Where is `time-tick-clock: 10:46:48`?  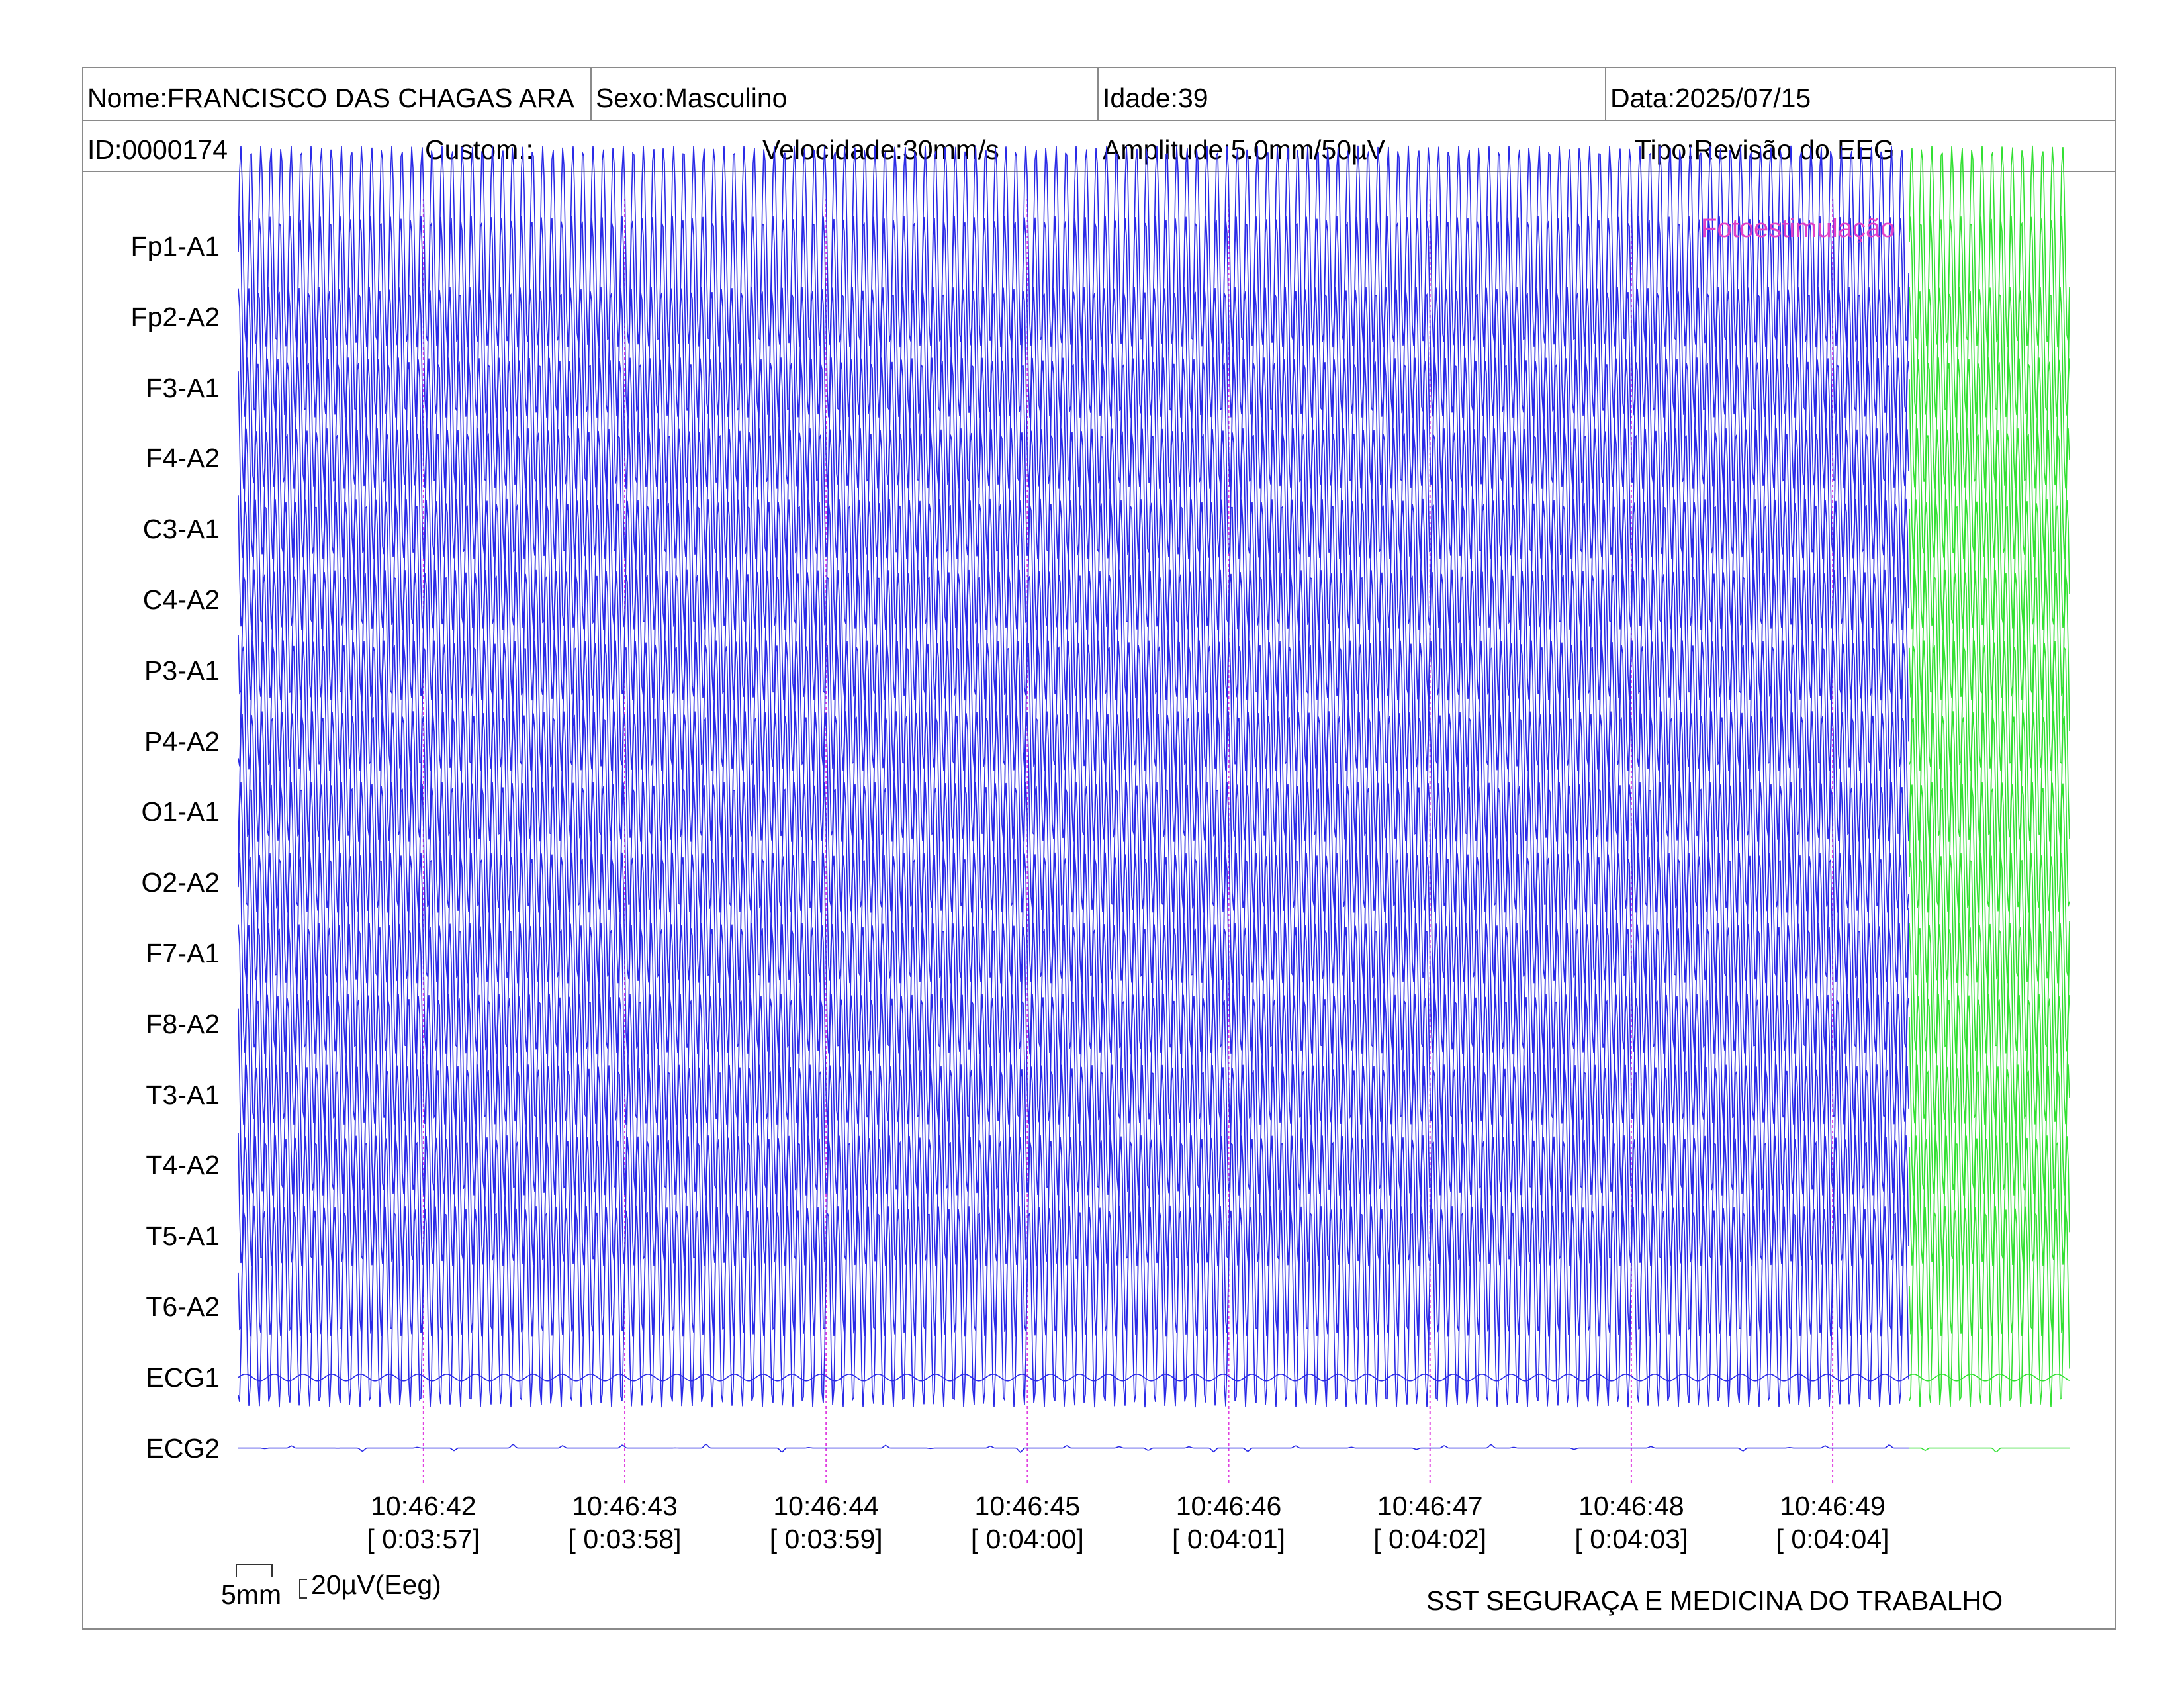 time-tick-clock: 10:46:48 is located at coordinates (1631, 1506).